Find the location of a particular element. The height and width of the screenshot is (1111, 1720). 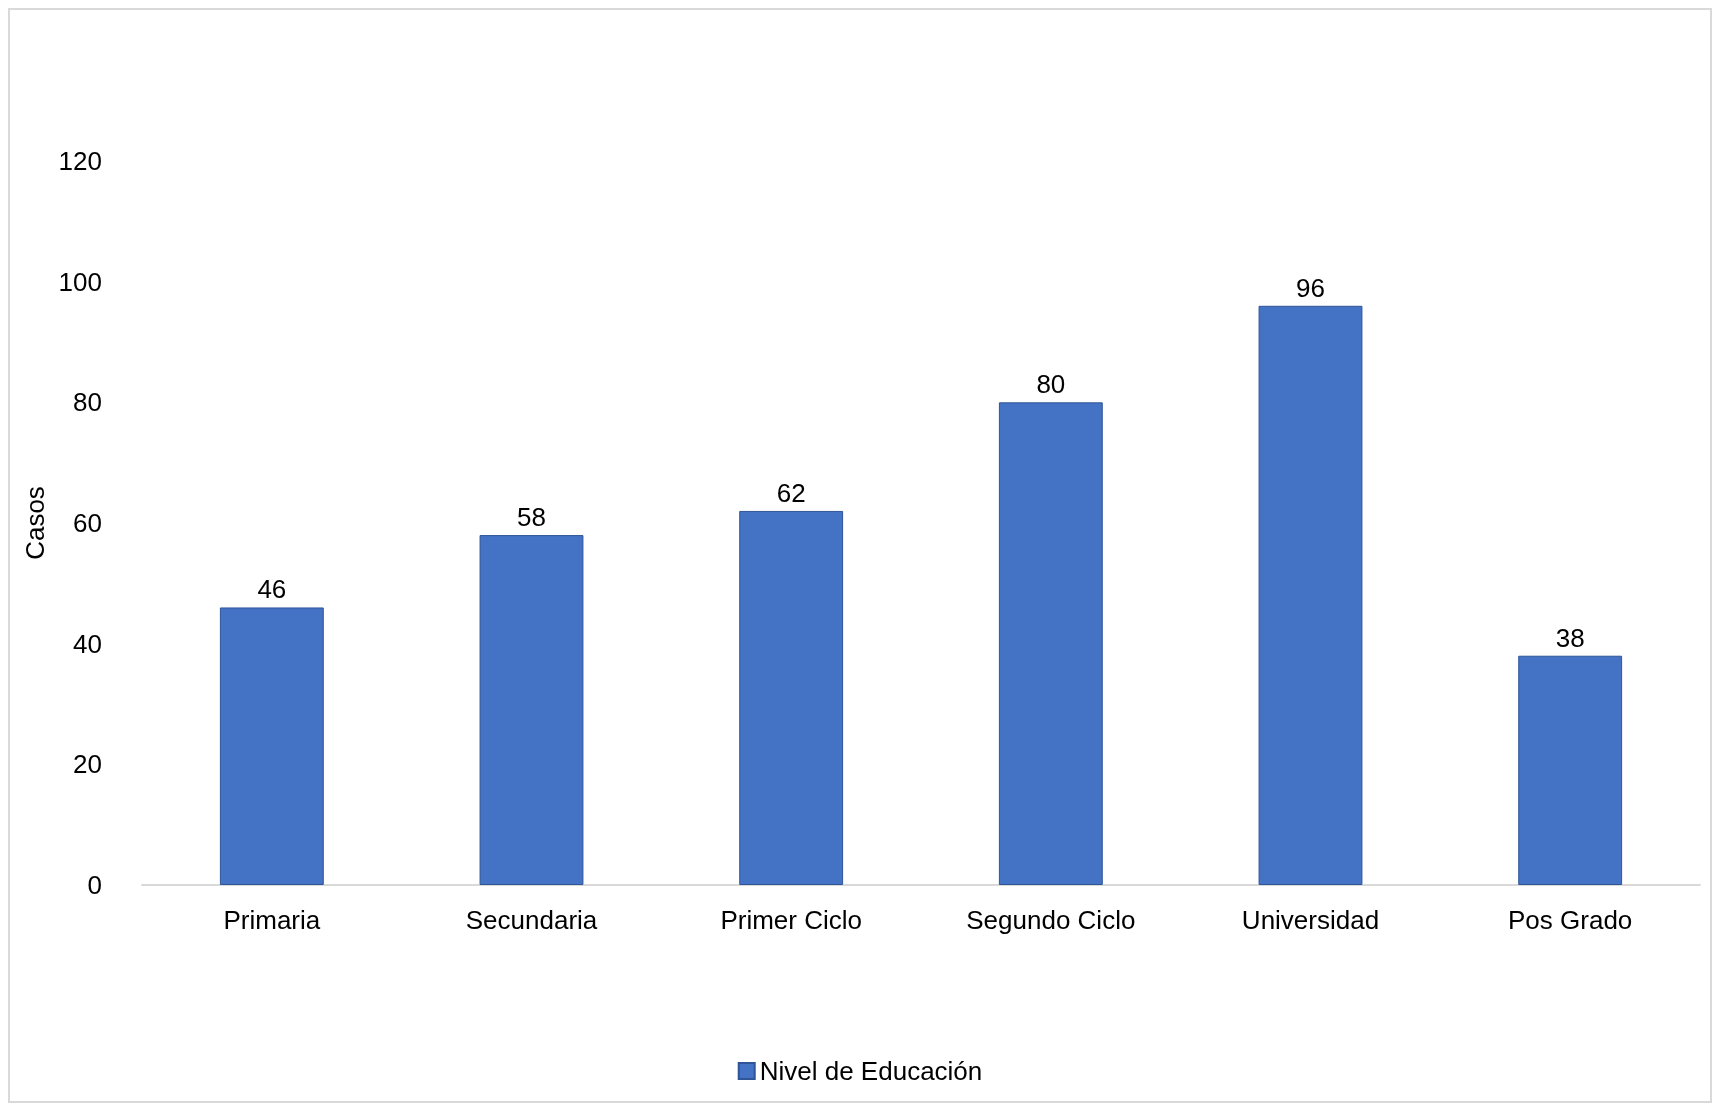

x-tick-label: Pos Grado is located at coordinates (1570, 920).